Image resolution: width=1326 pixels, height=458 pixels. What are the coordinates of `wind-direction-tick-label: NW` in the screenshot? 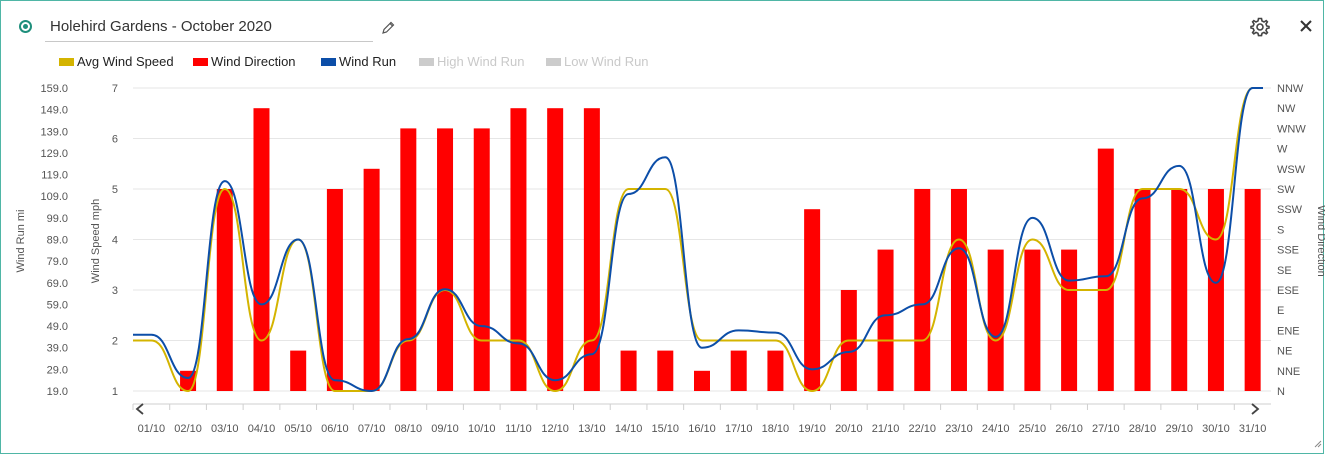 It's located at (1286, 109).